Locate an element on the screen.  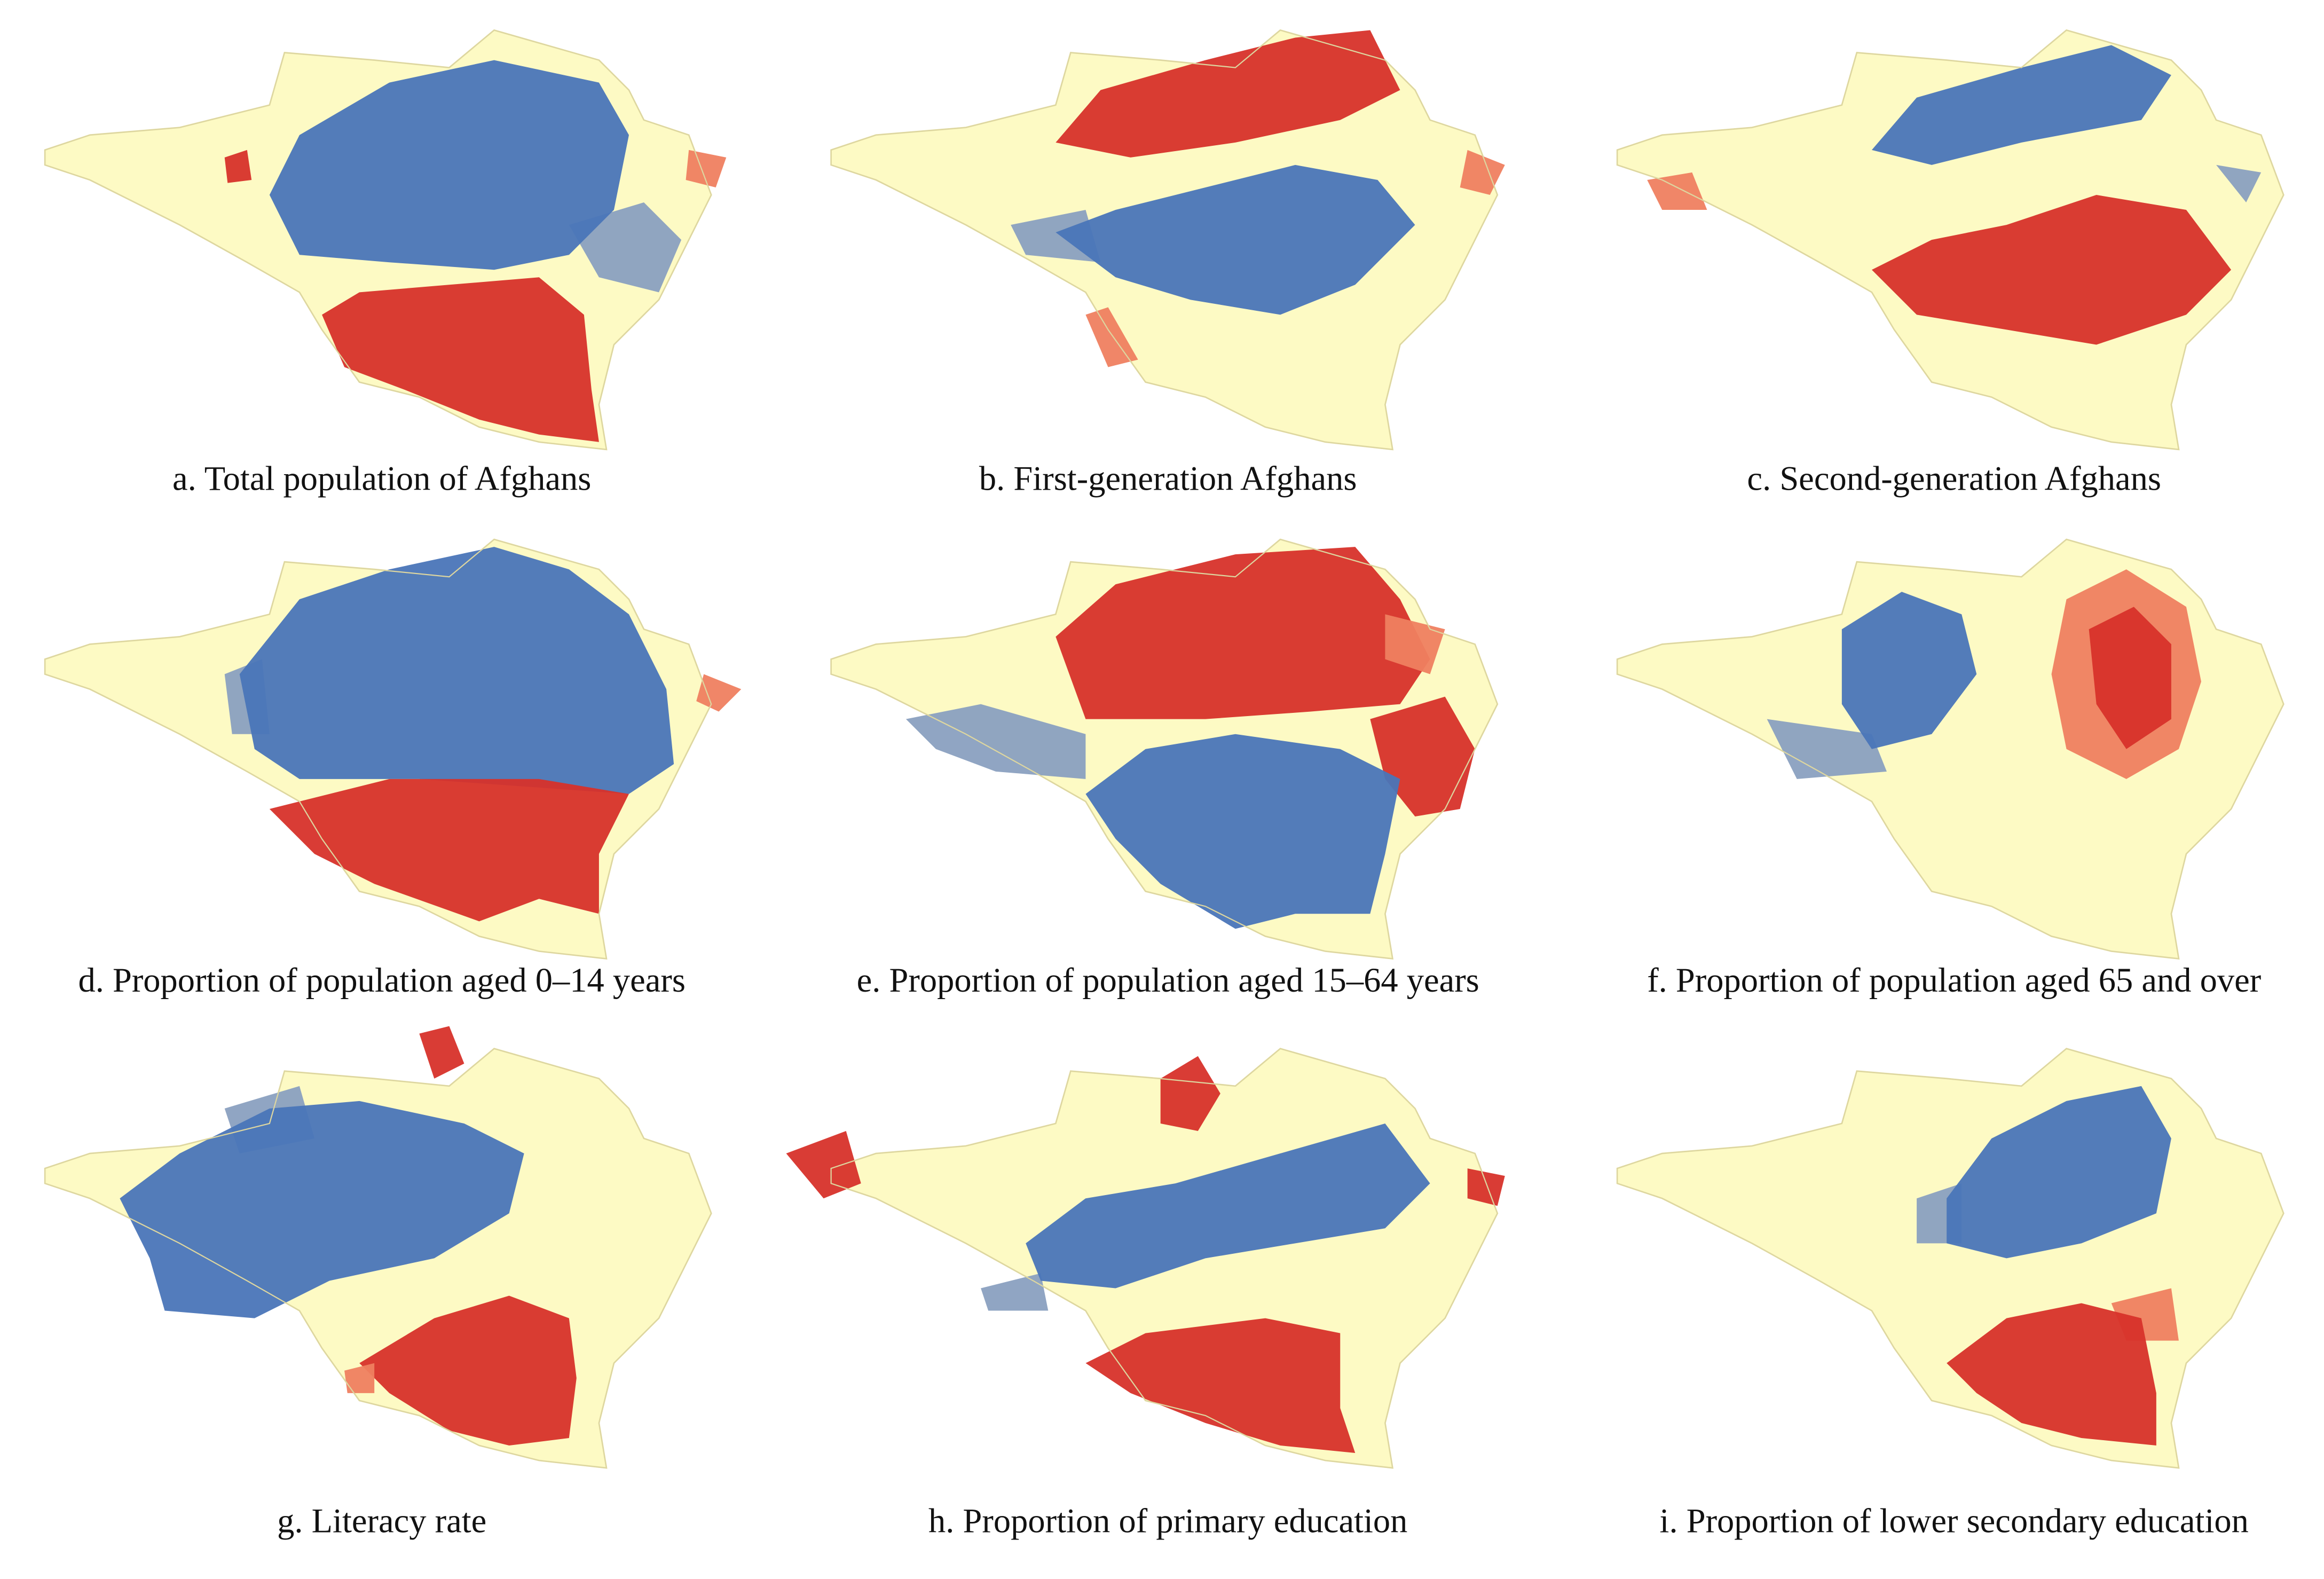
panel-caption: c. Second-generation Afghans is located at coordinates (1954, 479).